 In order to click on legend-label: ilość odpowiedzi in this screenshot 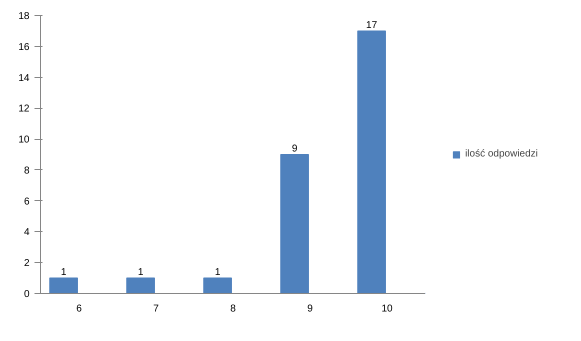, I will do `click(501, 154)`.